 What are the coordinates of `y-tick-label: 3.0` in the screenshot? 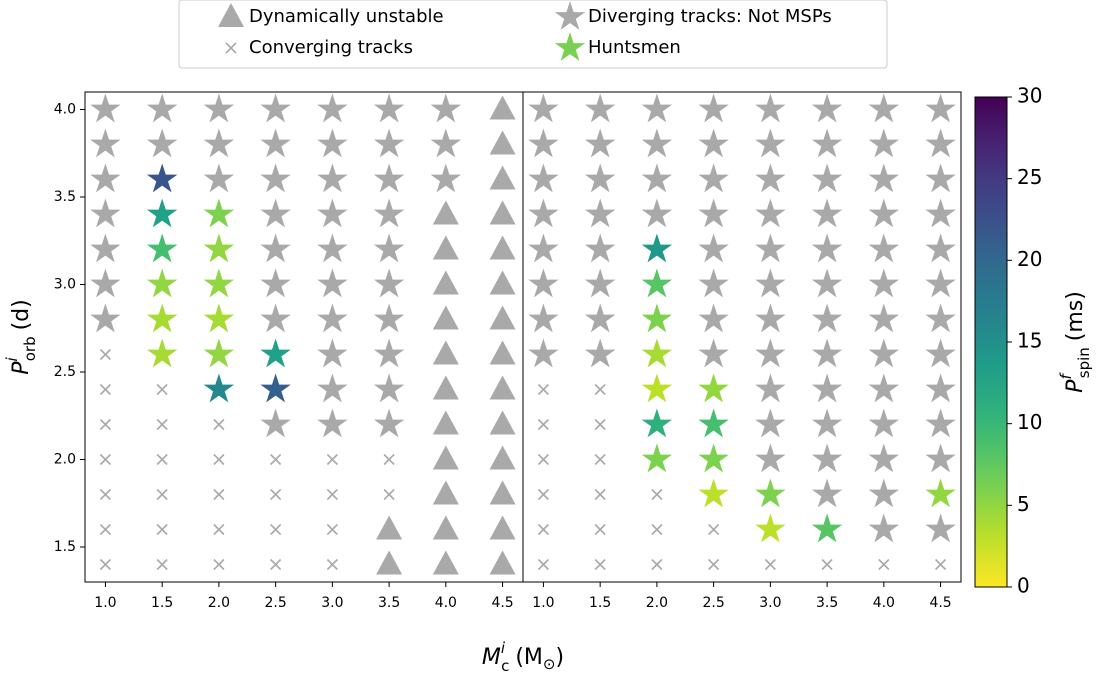 It's located at (65, 285).